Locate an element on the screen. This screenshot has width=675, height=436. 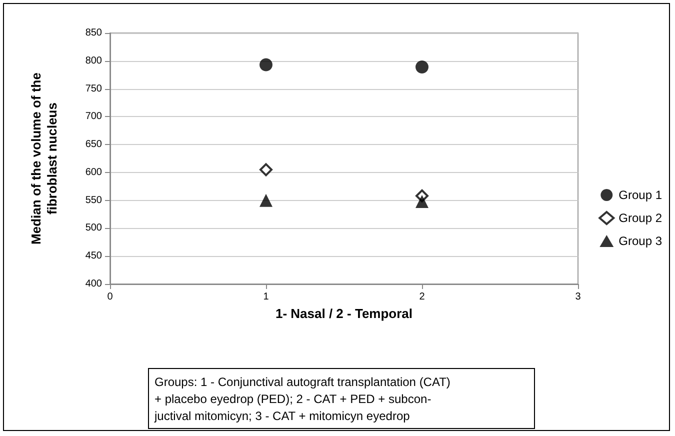
legend-label: Group 2 is located at coordinates (640, 218).